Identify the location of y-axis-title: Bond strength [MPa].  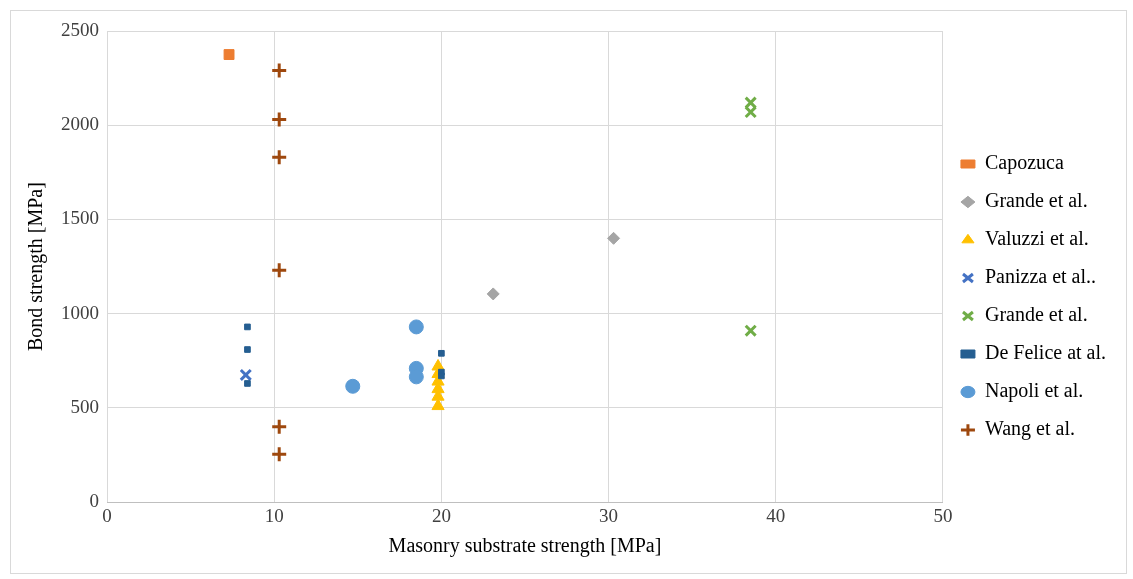
(36, 267).